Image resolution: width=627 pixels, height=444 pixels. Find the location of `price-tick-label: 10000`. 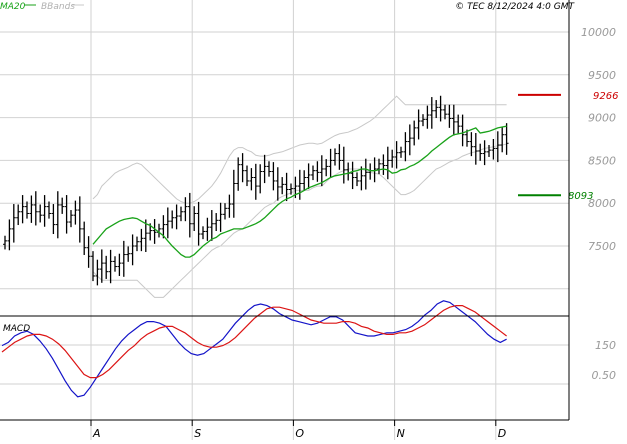

price-tick-label: 10000 is located at coordinates (598, 32).